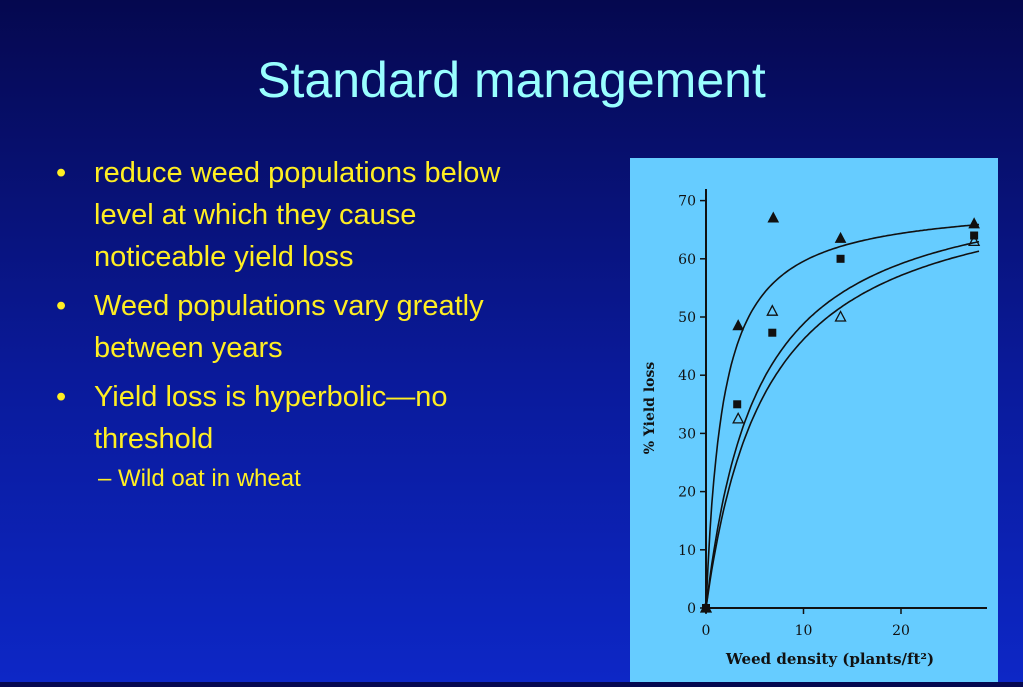 The image size is (1023, 687). What do you see at coordinates (829, 659) in the screenshot?
I see `x-axis-label: Weed density (plants/ft²)` at bounding box center [829, 659].